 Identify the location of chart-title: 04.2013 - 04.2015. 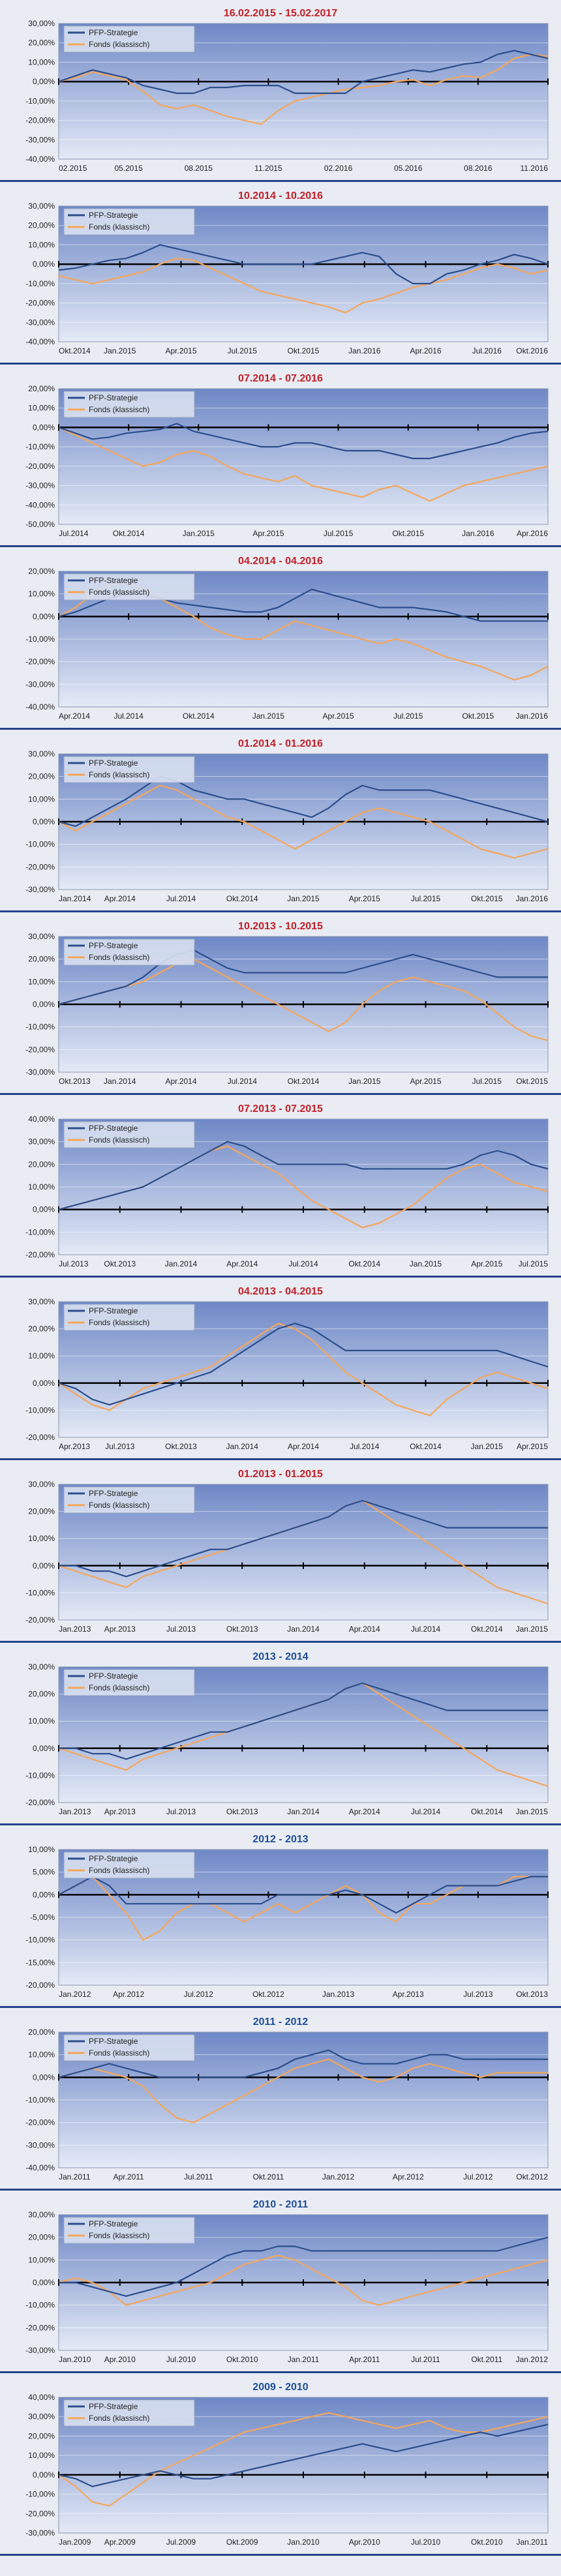
(280, 1291).